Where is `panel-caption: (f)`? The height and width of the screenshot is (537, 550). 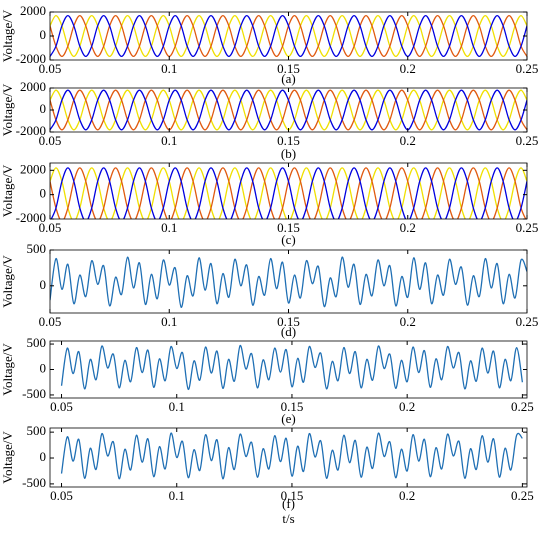
panel-caption: (f) is located at coordinates (288, 503).